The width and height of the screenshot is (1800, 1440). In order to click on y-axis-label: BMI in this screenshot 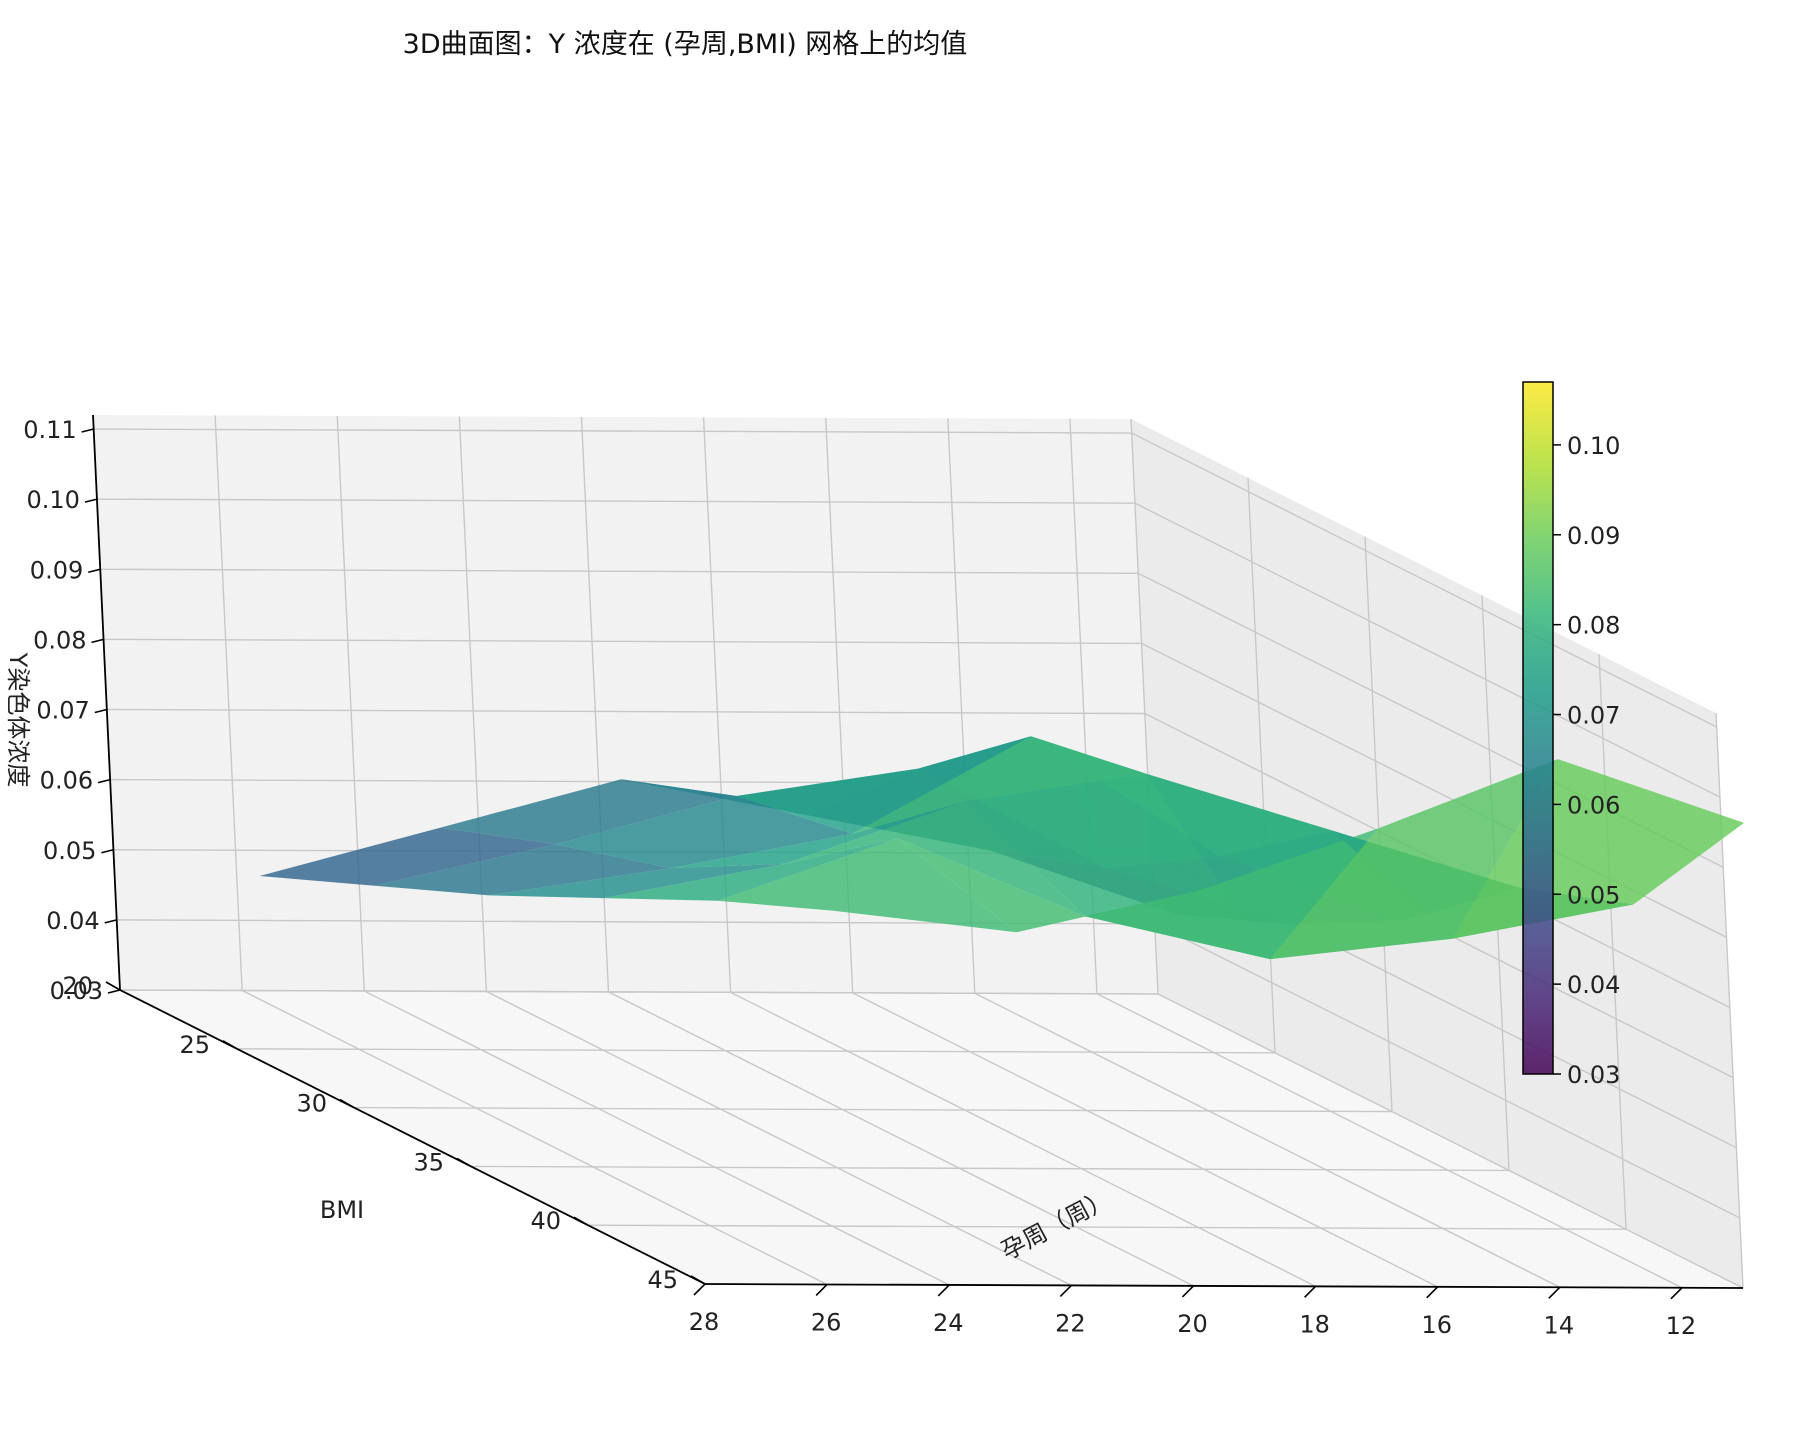, I will do `click(342, 1210)`.